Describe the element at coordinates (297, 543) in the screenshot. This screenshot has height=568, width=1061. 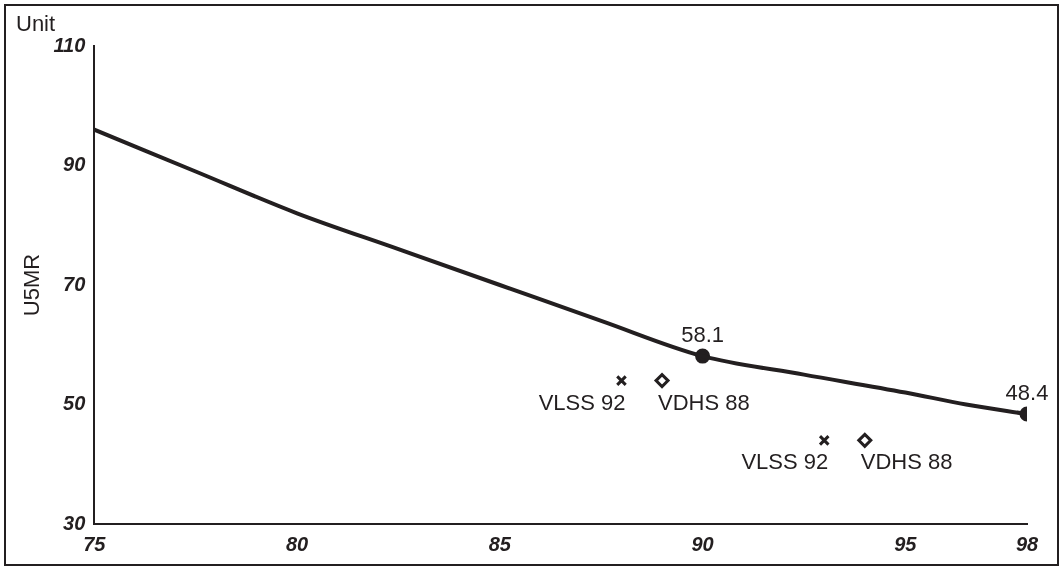
I see `x-tick-label: 80` at that location.